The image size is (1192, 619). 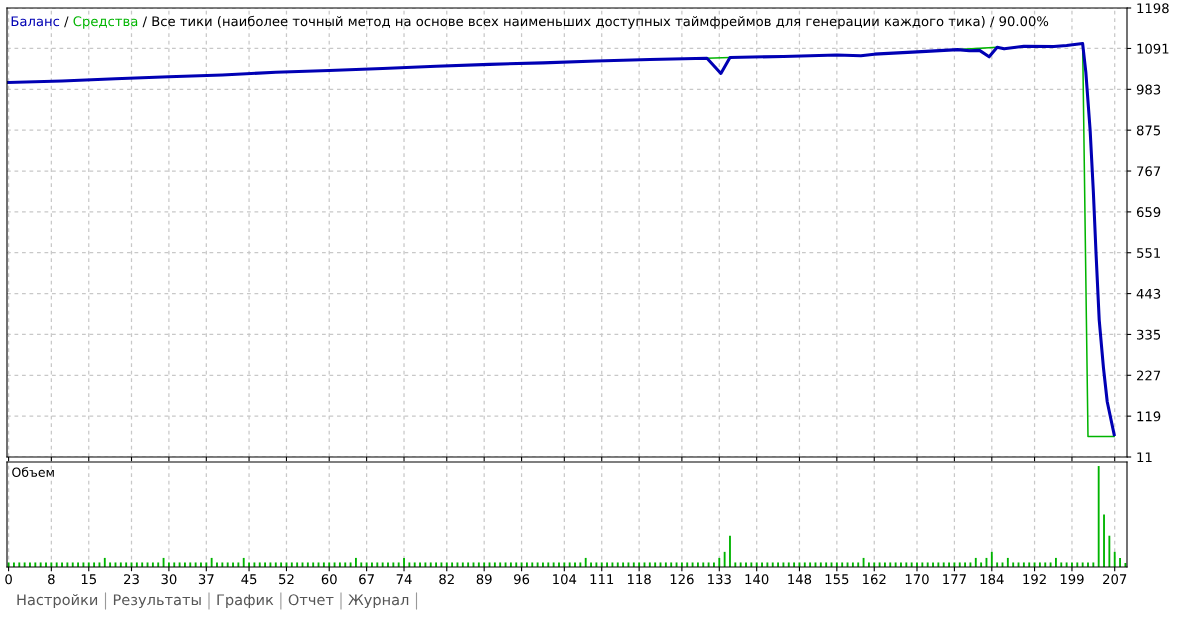 What do you see at coordinates (57, 601) in the screenshot?
I see `text: Настройки` at bounding box center [57, 601].